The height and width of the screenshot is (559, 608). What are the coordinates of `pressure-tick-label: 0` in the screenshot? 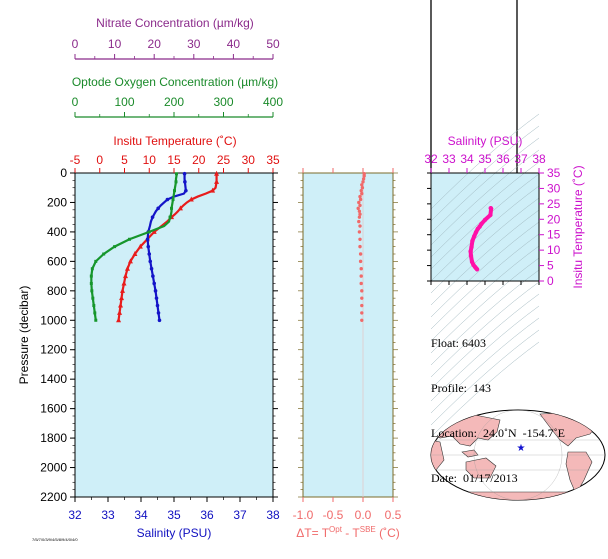 It's located at (63, 173).